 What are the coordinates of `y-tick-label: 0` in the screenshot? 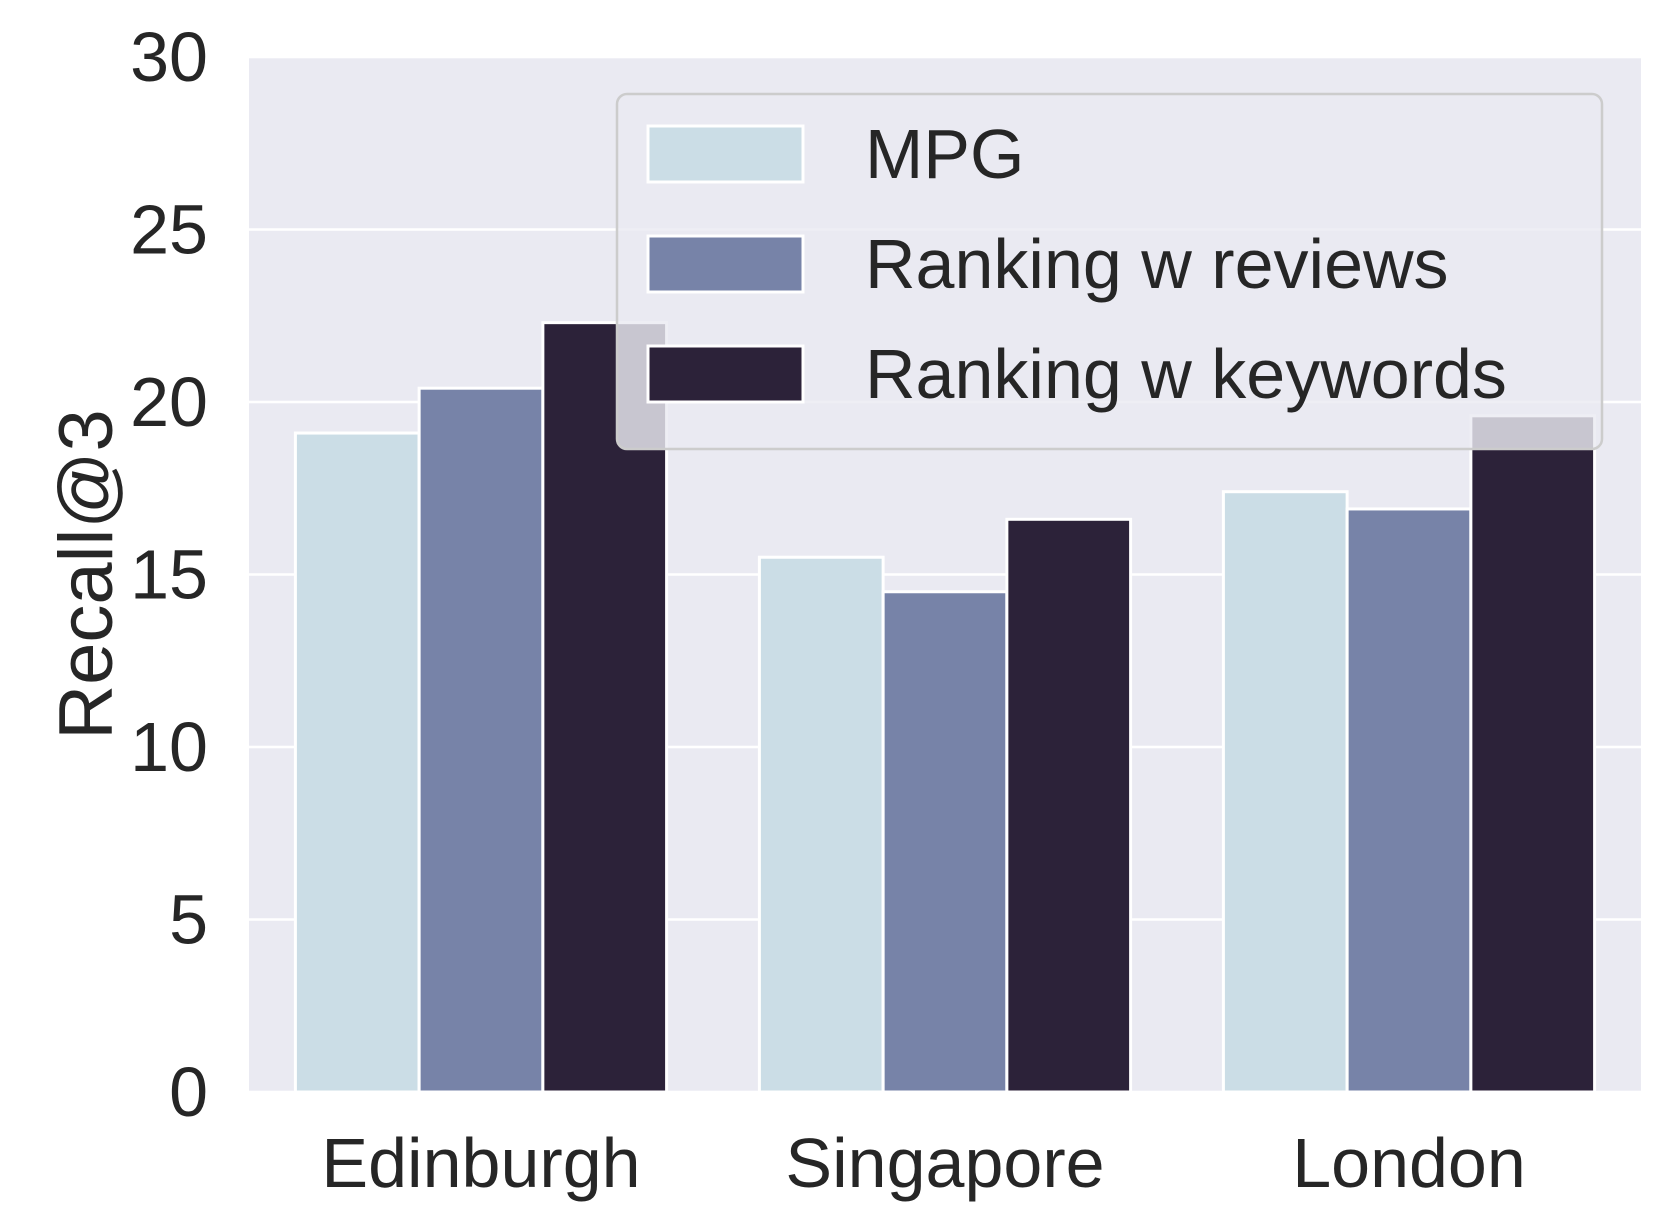 It's located at (188, 1092).